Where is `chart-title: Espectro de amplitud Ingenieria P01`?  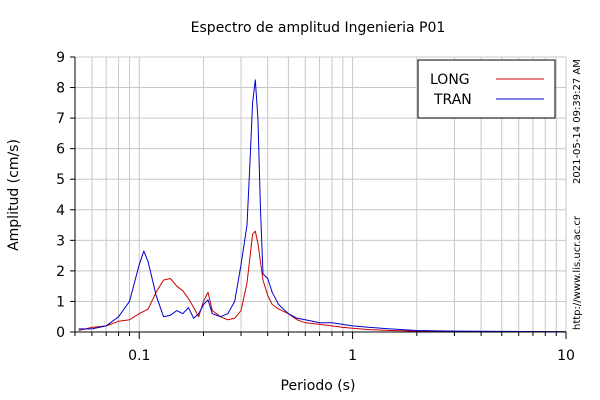 chart-title: Espectro de amplitud Ingenieria P01 is located at coordinates (318, 28).